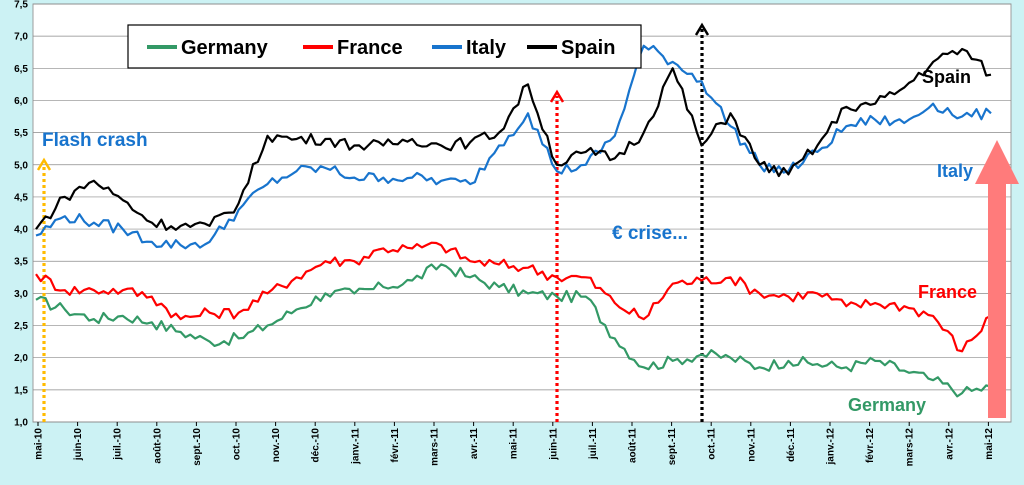 The width and height of the screenshot is (1024, 485). I want to click on y-tick-label: 5,5, so click(21, 133).